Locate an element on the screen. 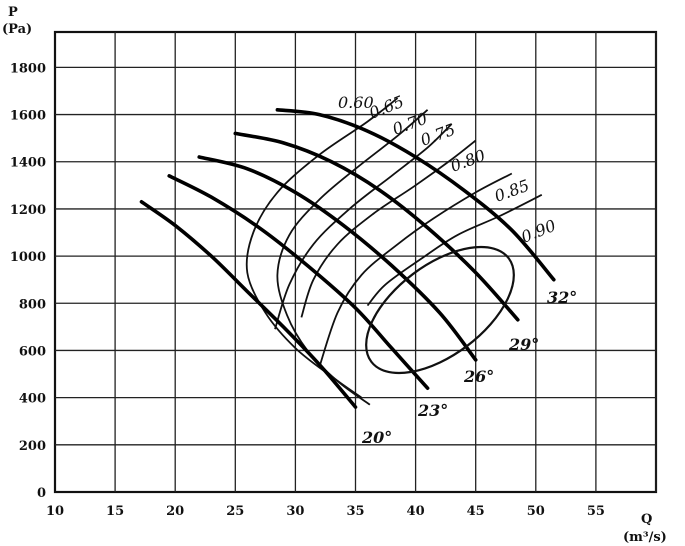  y-tick-label: 200 is located at coordinates (32, 446).